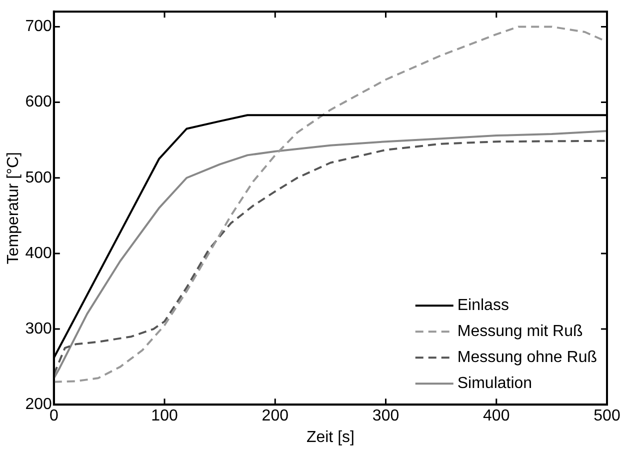  I want to click on y-tick-label: 600, so click(38, 102).